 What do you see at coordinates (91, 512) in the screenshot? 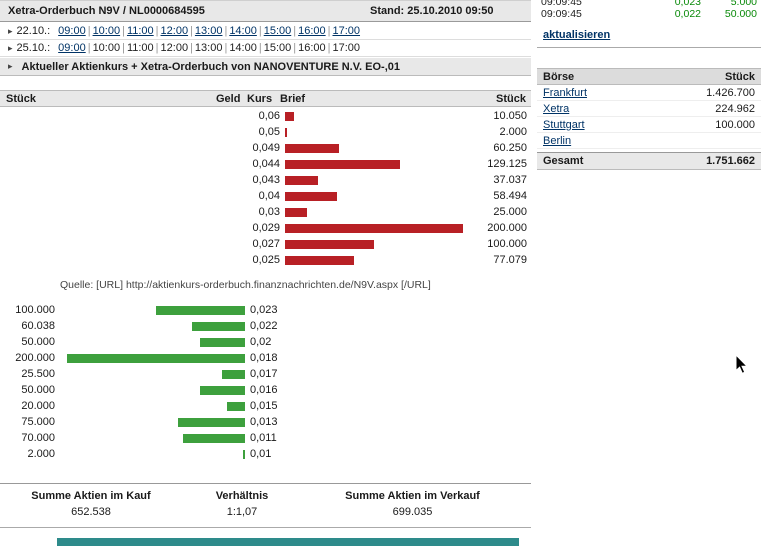
I see `kauf-value: 652.538` at bounding box center [91, 512].